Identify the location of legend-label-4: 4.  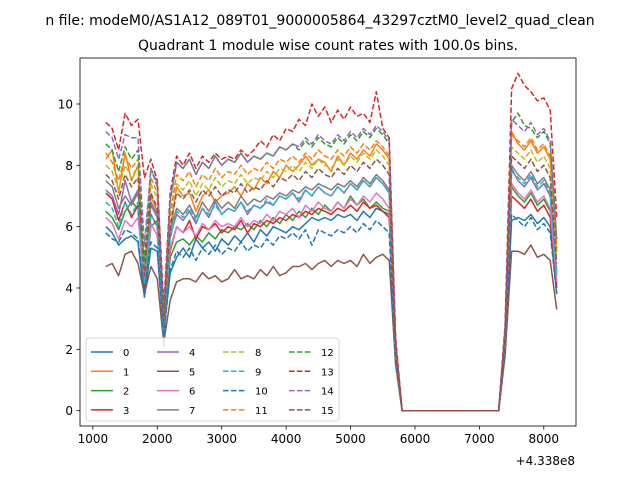
(192, 353).